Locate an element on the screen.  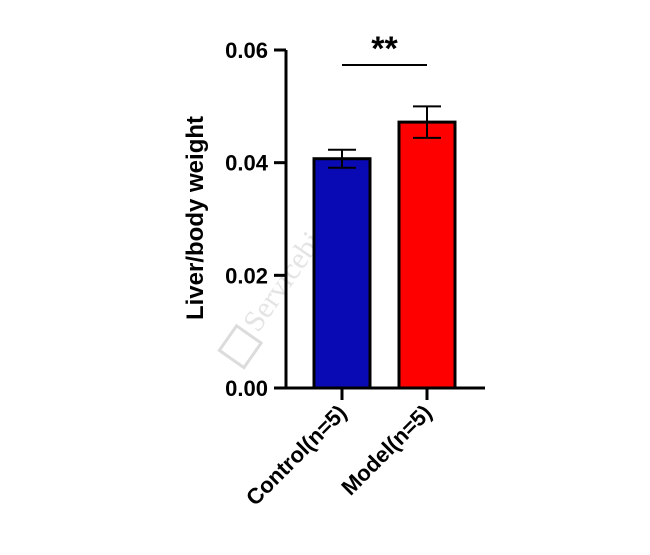
significance-label: ** is located at coordinates (384, 49).